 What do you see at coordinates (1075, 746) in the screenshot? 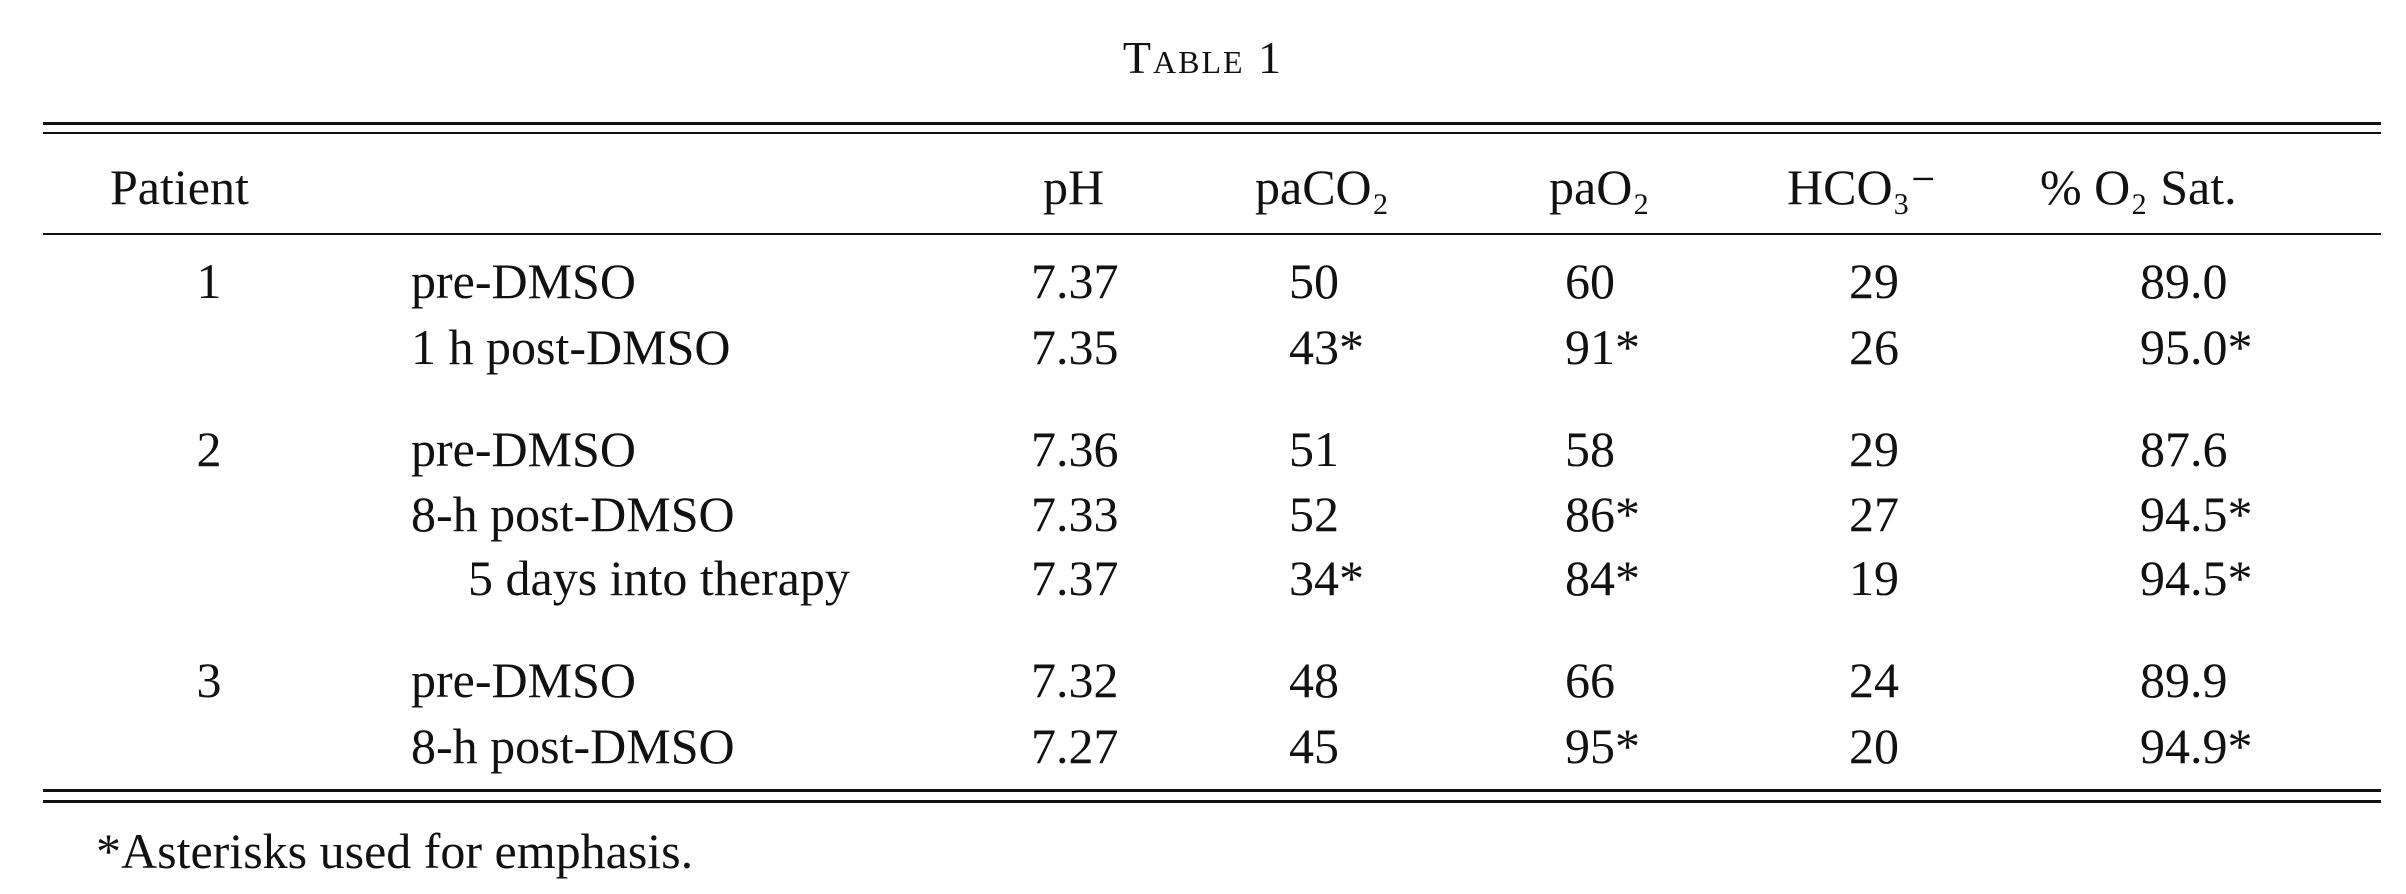
I see `cell: 7.27` at bounding box center [1075, 746].